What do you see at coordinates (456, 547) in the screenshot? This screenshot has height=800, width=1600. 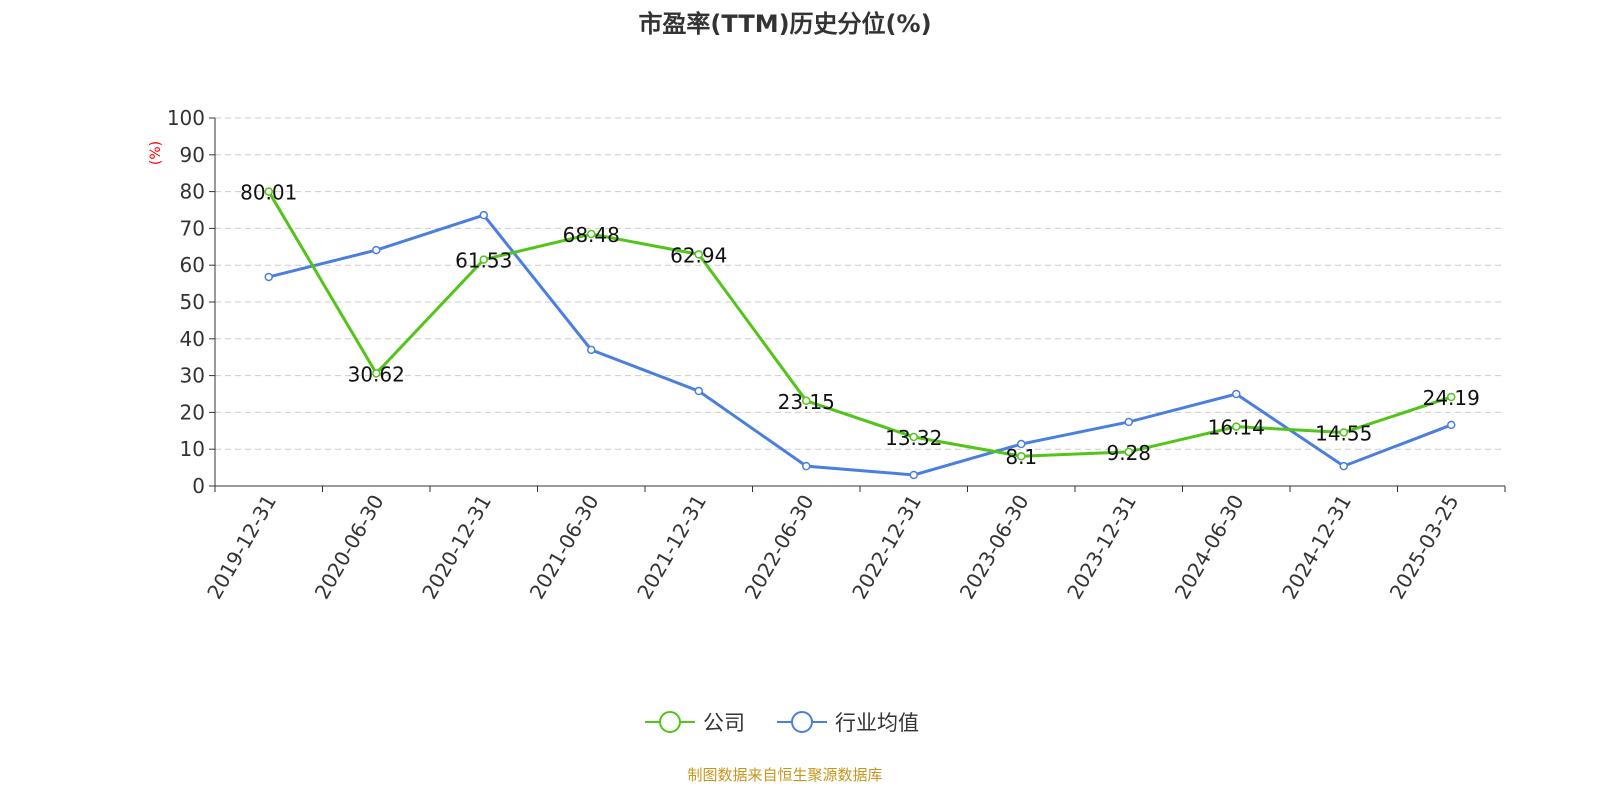 I see `x-tick-label: 2020-12-31` at bounding box center [456, 547].